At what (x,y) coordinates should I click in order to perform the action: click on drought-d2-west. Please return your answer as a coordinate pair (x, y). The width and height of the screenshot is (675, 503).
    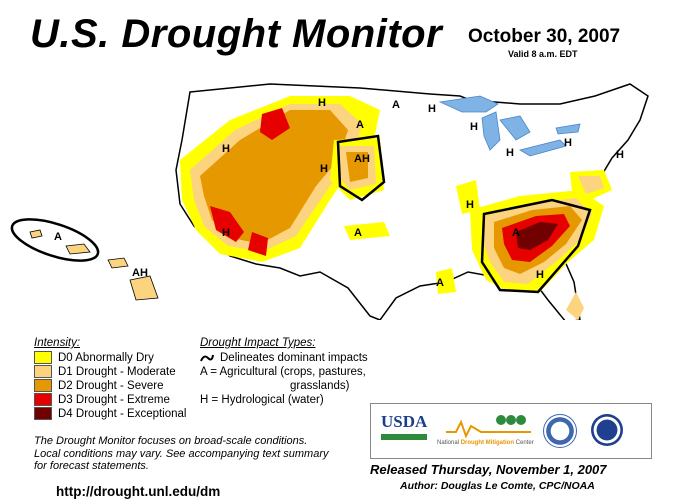
    Looking at the image, I should click on (274, 177).